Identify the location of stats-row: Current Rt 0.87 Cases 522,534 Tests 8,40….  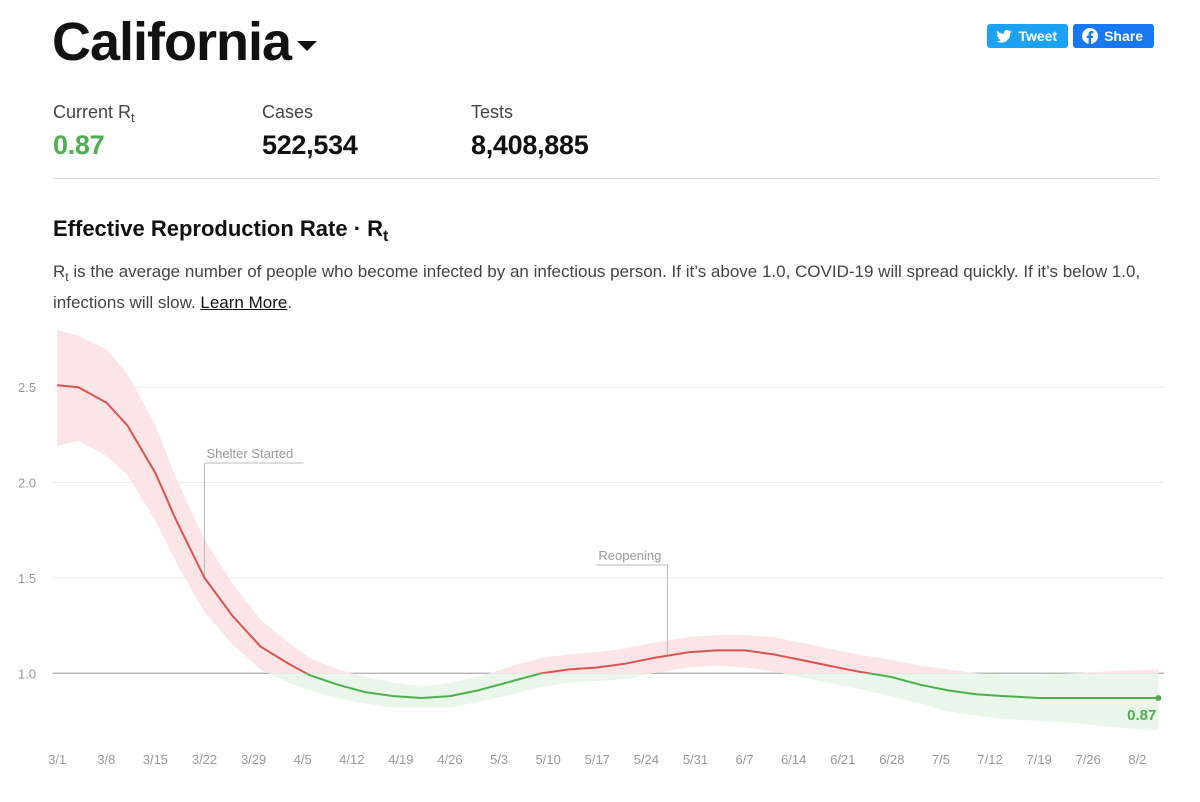
(321, 131).